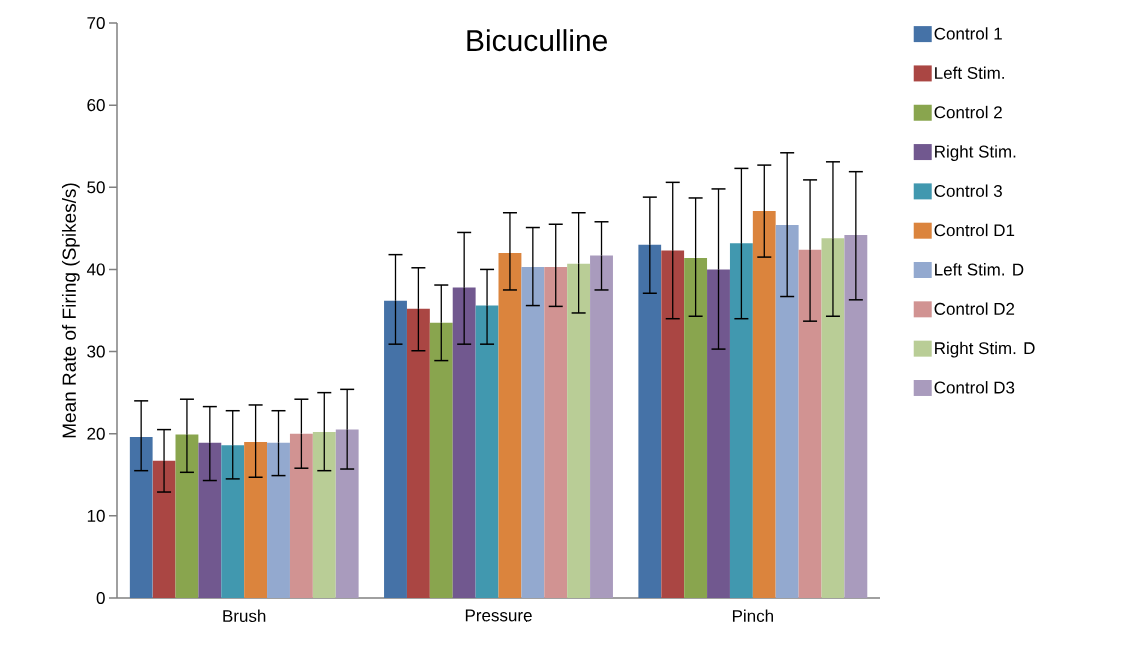  I want to click on legend-label: Right Stim., so click(975, 153).